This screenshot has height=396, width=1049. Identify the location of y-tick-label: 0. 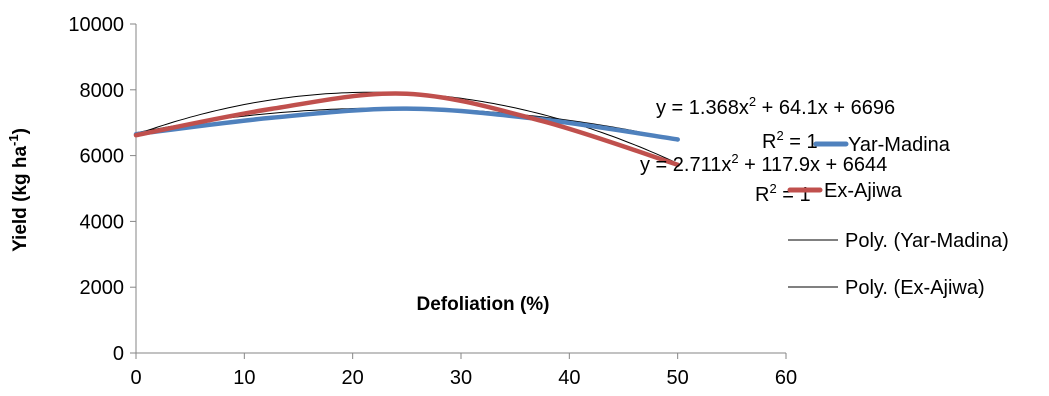
(118, 354).